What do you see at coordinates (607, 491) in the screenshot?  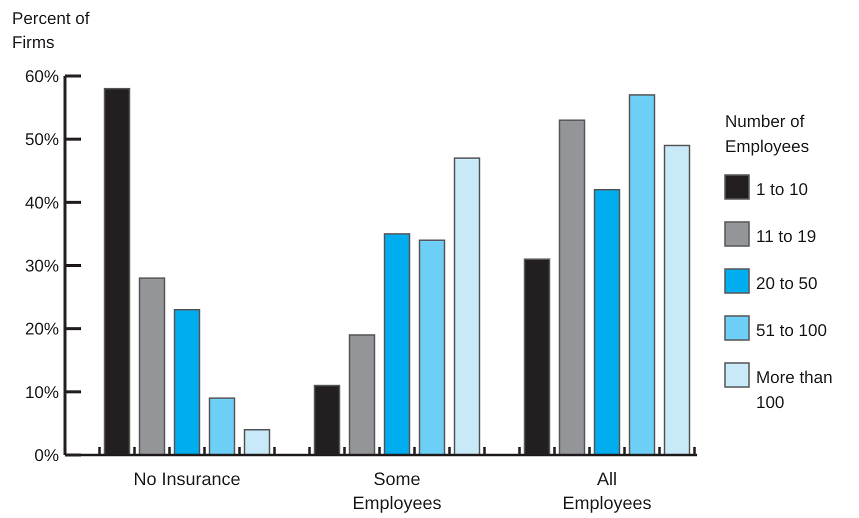 I see `x-tick-label: All Employees` at bounding box center [607, 491].